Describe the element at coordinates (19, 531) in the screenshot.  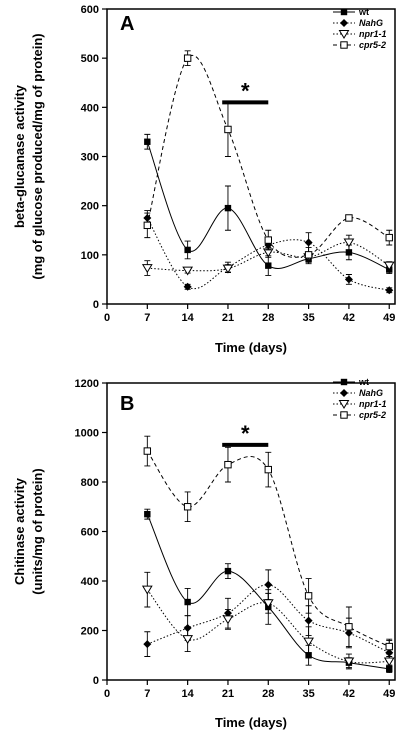
I see `y-axis-label-line1: Chitinase activity` at that location.